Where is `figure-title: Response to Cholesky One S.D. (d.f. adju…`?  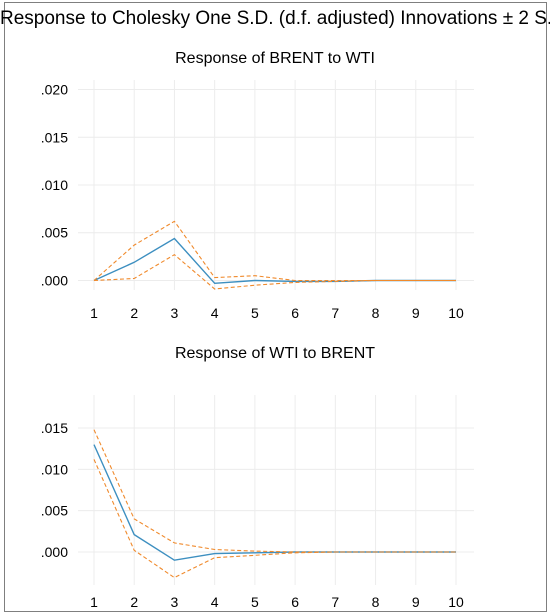
figure-title: Response to Cholesky One S.D. (d.f. adju… is located at coordinates (275, 18).